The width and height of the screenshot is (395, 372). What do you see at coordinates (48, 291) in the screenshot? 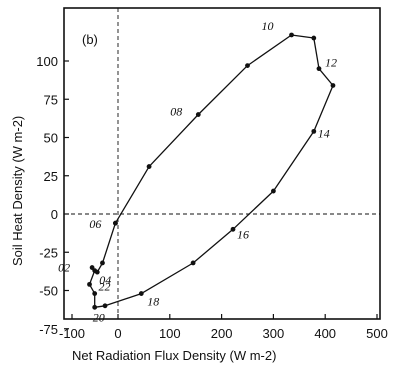
I see `y-tick-label: -50` at bounding box center [48, 291].